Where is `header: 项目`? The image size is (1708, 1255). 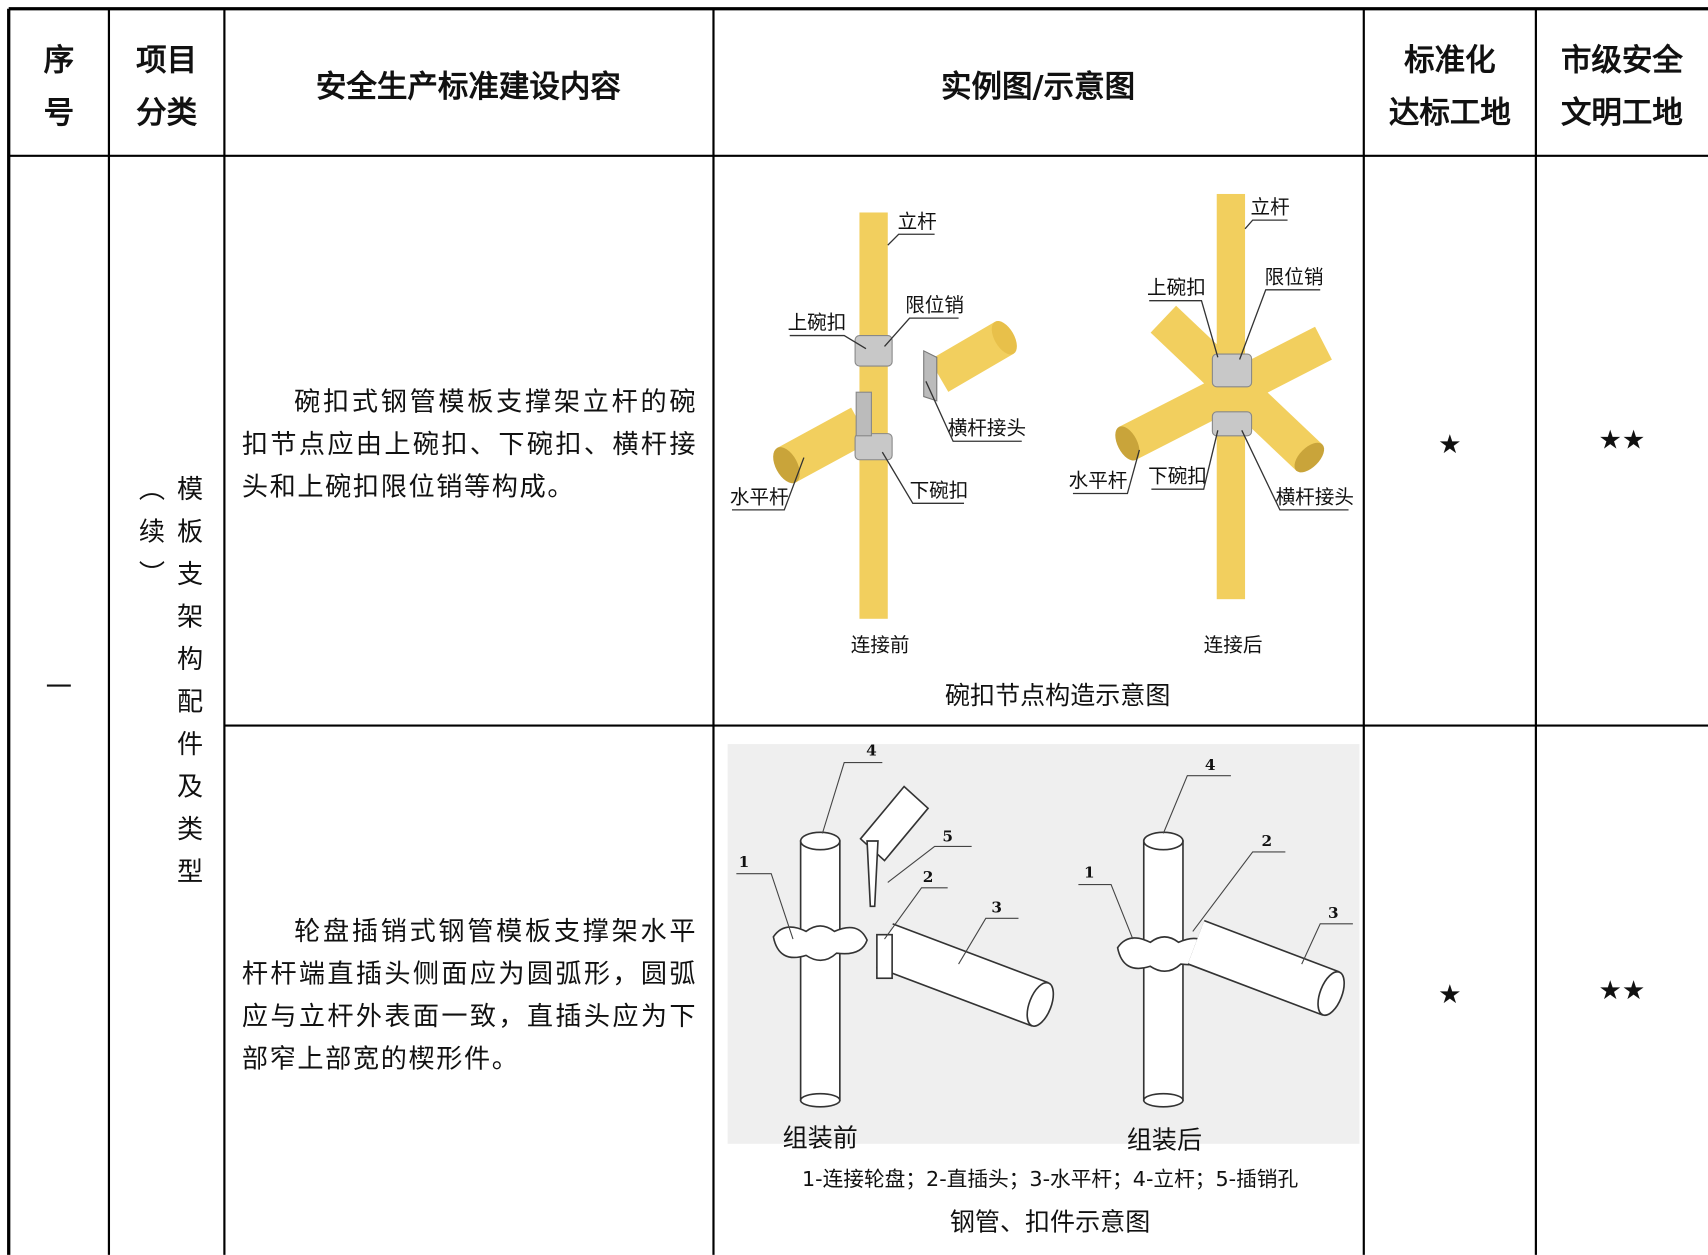
header: 项目 is located at coordinates (166, 61).